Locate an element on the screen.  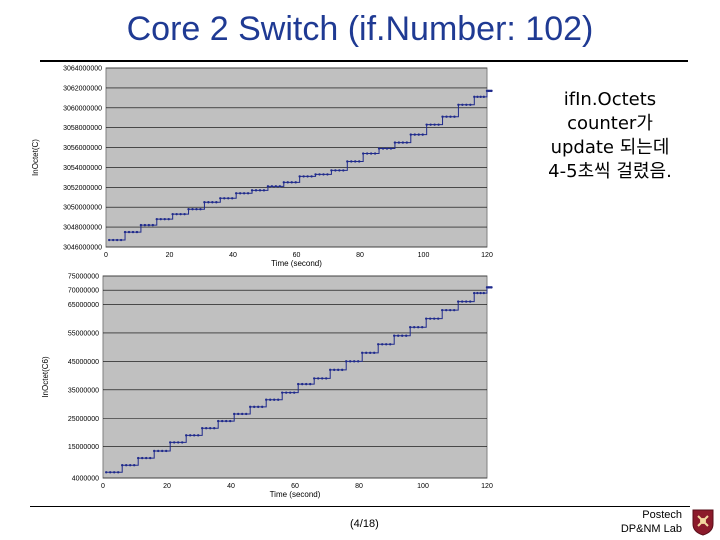
note-line-3: update 되는데 is located at coordinates (610, 147).